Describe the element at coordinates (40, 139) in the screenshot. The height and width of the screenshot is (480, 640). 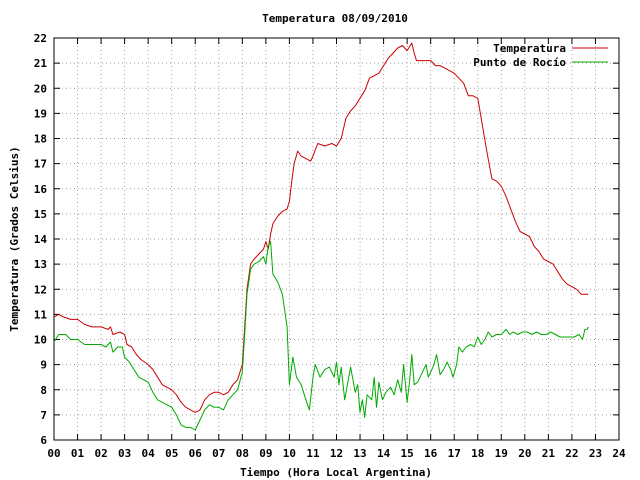
I see `y-tick-label: 18` at that location.